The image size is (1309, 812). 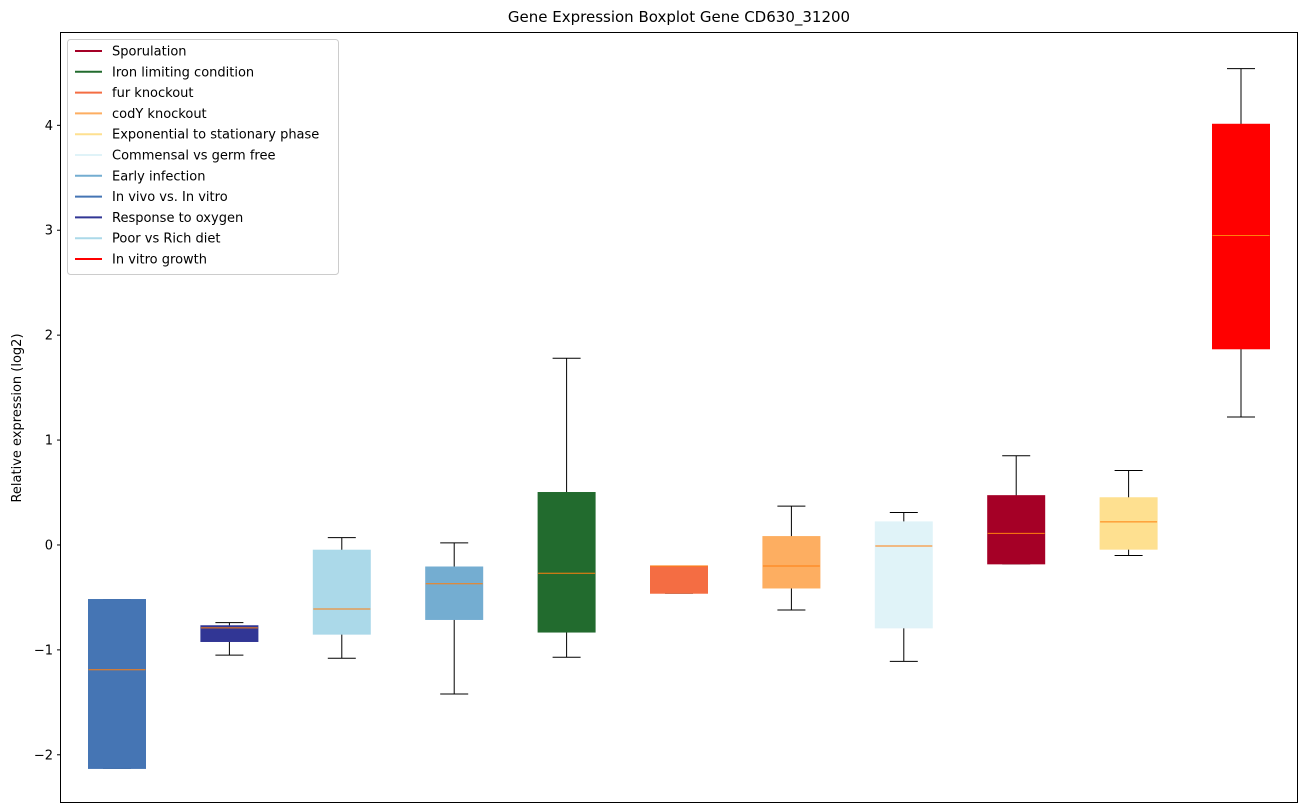 I want to click on y-tick-label: 0, so click(x=49, y=545).